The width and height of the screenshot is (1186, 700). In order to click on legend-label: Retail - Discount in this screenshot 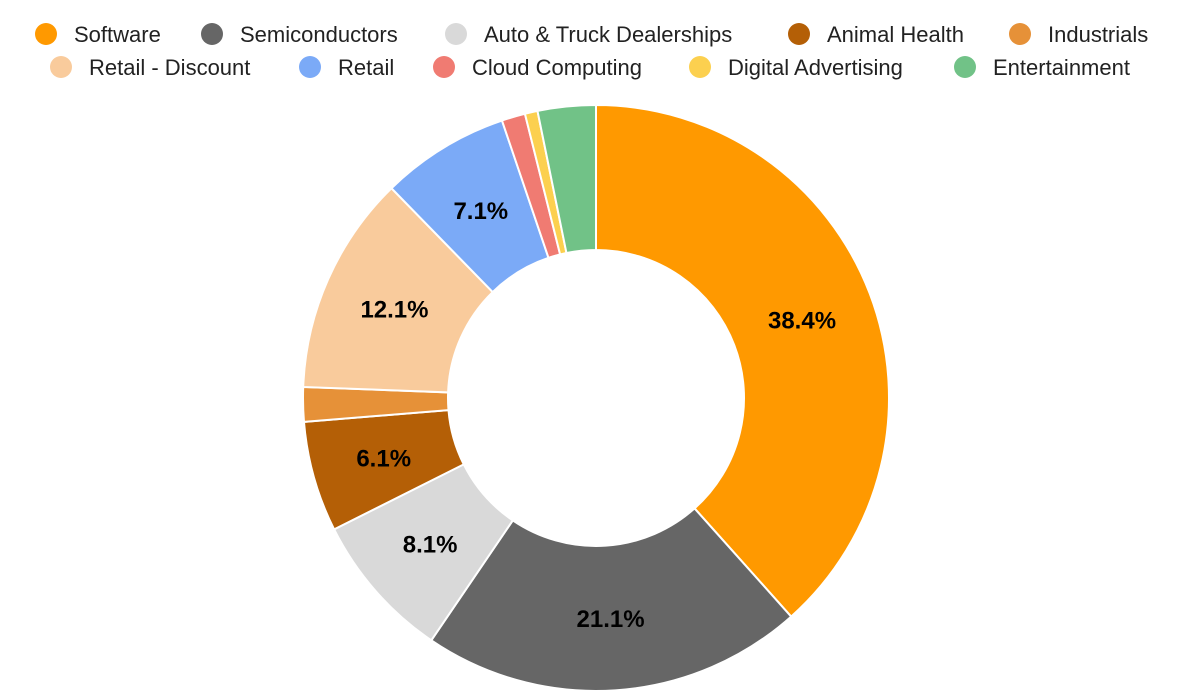, I will do `click(169, 67)`.